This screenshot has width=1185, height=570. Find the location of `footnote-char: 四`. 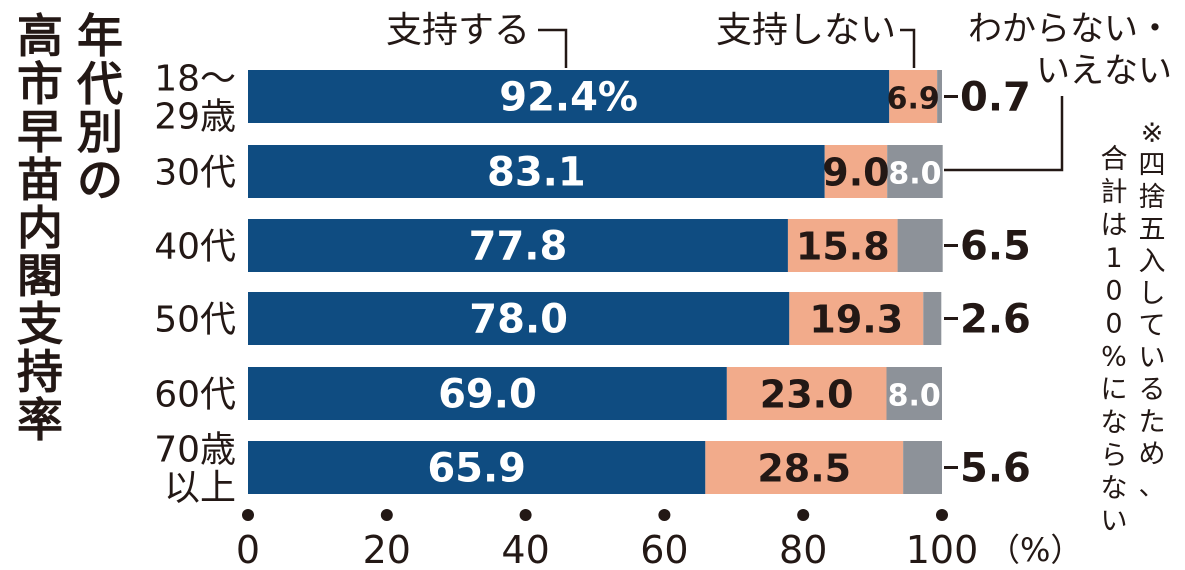

footnote-char: 四 is located at coordinates (1152, 165).